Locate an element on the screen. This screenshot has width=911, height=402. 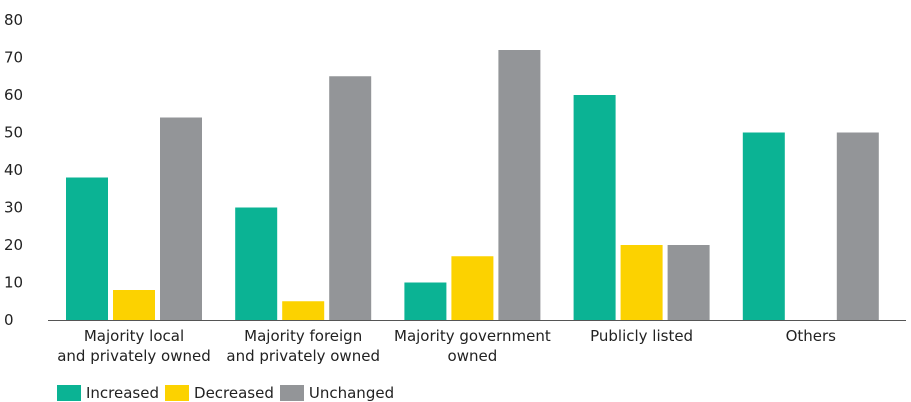
y-tick-label: 0 is located at coordinates (9, 320).